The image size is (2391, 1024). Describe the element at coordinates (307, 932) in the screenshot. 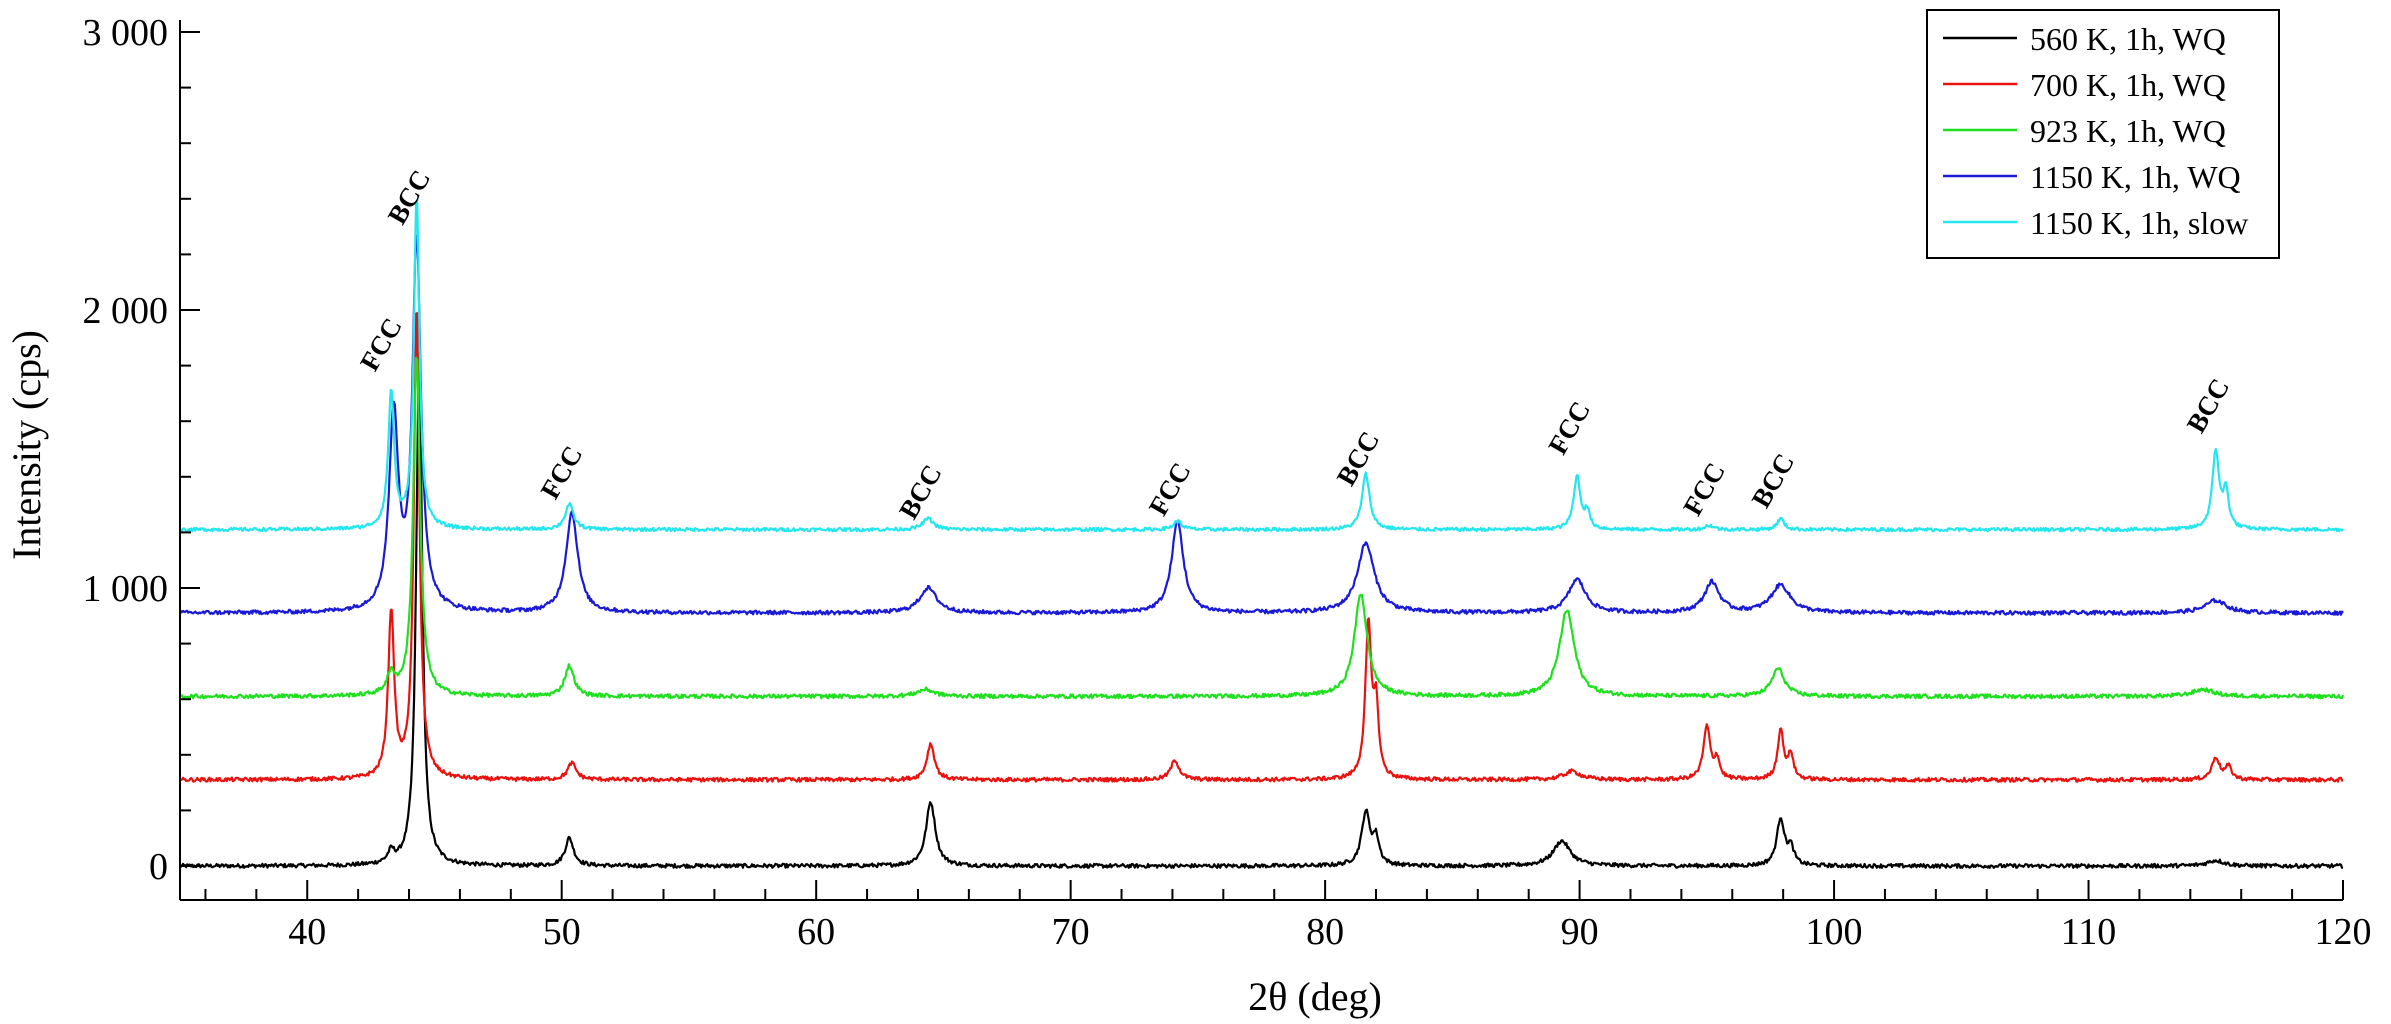

I see `x-tick-label: 40` at that location.